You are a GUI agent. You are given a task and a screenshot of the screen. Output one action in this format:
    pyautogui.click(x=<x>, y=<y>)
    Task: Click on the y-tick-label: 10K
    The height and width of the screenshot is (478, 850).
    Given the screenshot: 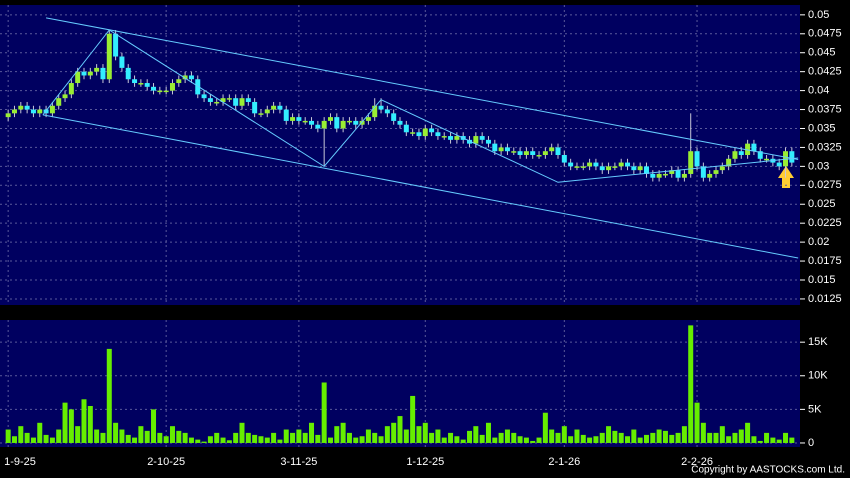 What is the action you would take?
    pyautogui.click(x=818, y=376)
    